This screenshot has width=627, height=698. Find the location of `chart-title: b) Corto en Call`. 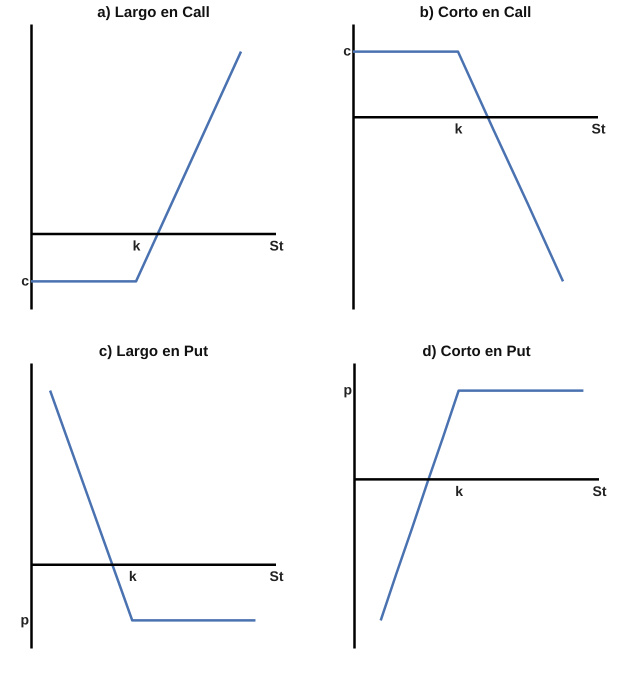

chart-title: b) Corto en Call is located at coordinates (476, 12).